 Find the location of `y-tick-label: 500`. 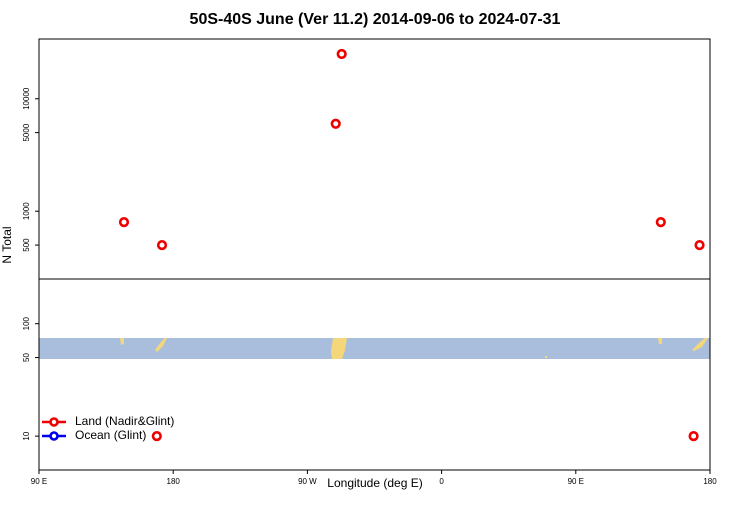

y-tick-label: 500 is located at coordinates (26, 245).